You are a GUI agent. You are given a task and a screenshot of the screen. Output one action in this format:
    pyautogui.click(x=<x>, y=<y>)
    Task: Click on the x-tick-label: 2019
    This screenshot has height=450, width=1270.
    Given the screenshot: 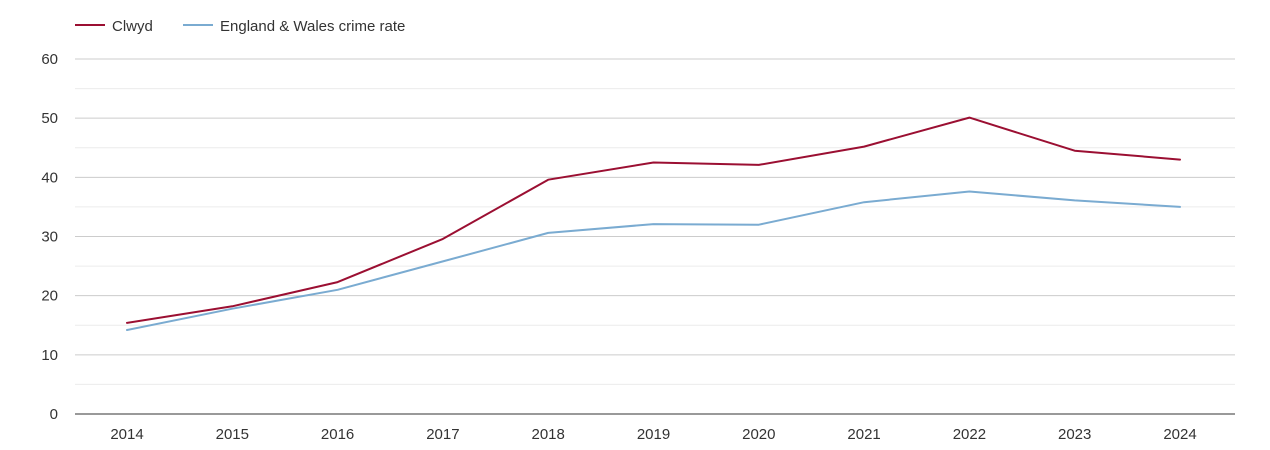 What is the action you would take?
    pyautogui.click(x=653, y=434)
    